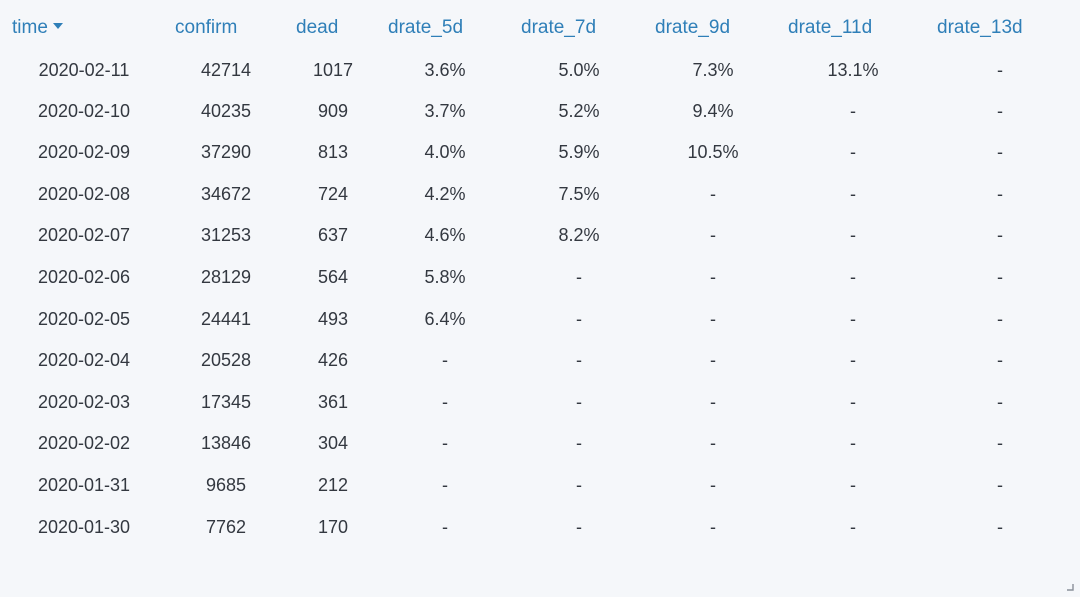 The width and height of the screenshot is (1080, 597). I want to click on column-header-drate-11d: drate_11d, so click(830, 28).